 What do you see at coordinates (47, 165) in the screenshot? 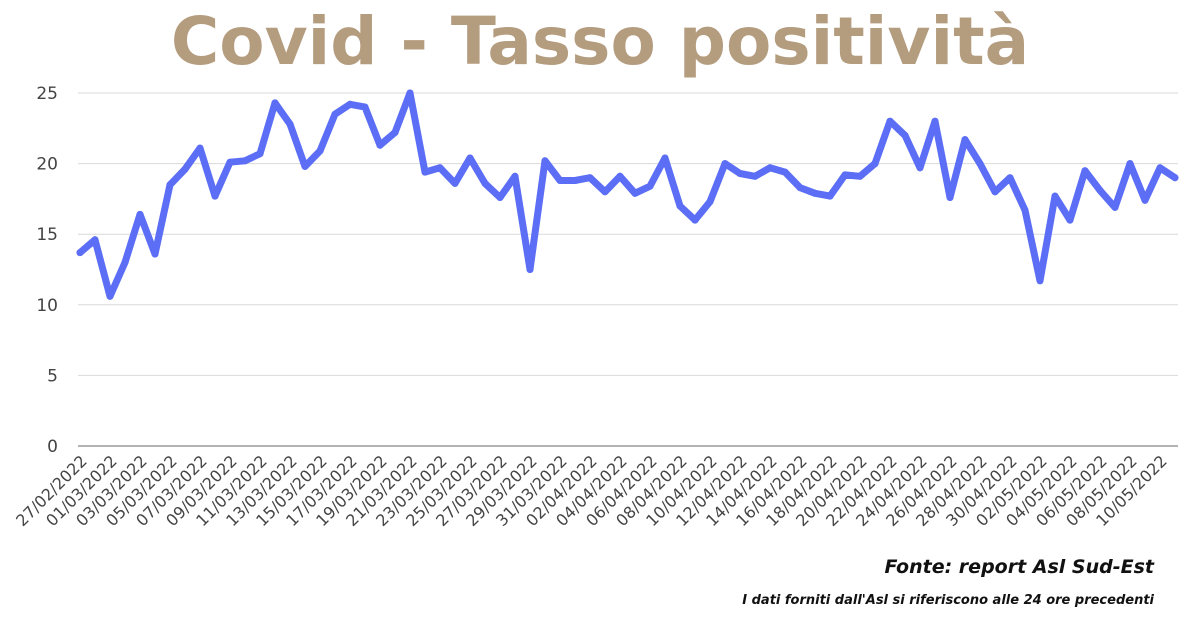
I see `y-tick-label: 20` at bounding box center [47, 165].